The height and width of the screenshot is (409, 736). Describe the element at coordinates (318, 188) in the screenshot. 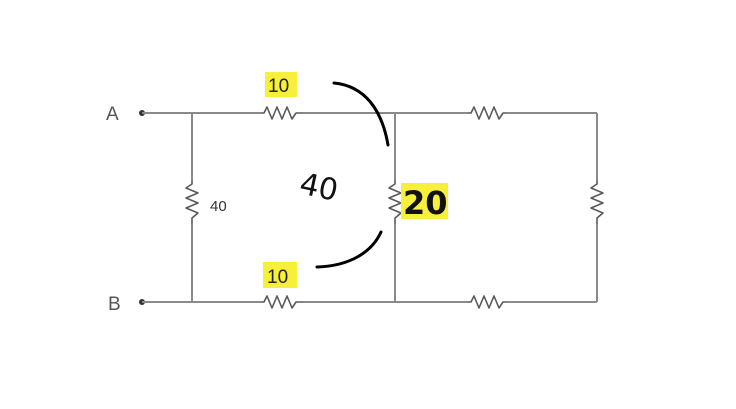

I see `annotation-combined-value: 40` at that location.